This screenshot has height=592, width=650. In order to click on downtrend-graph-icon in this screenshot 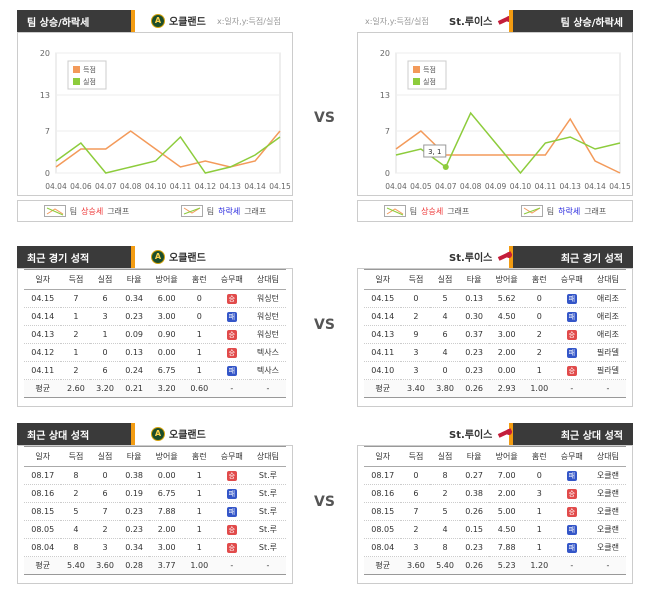, I will do `click(191, 211)`.